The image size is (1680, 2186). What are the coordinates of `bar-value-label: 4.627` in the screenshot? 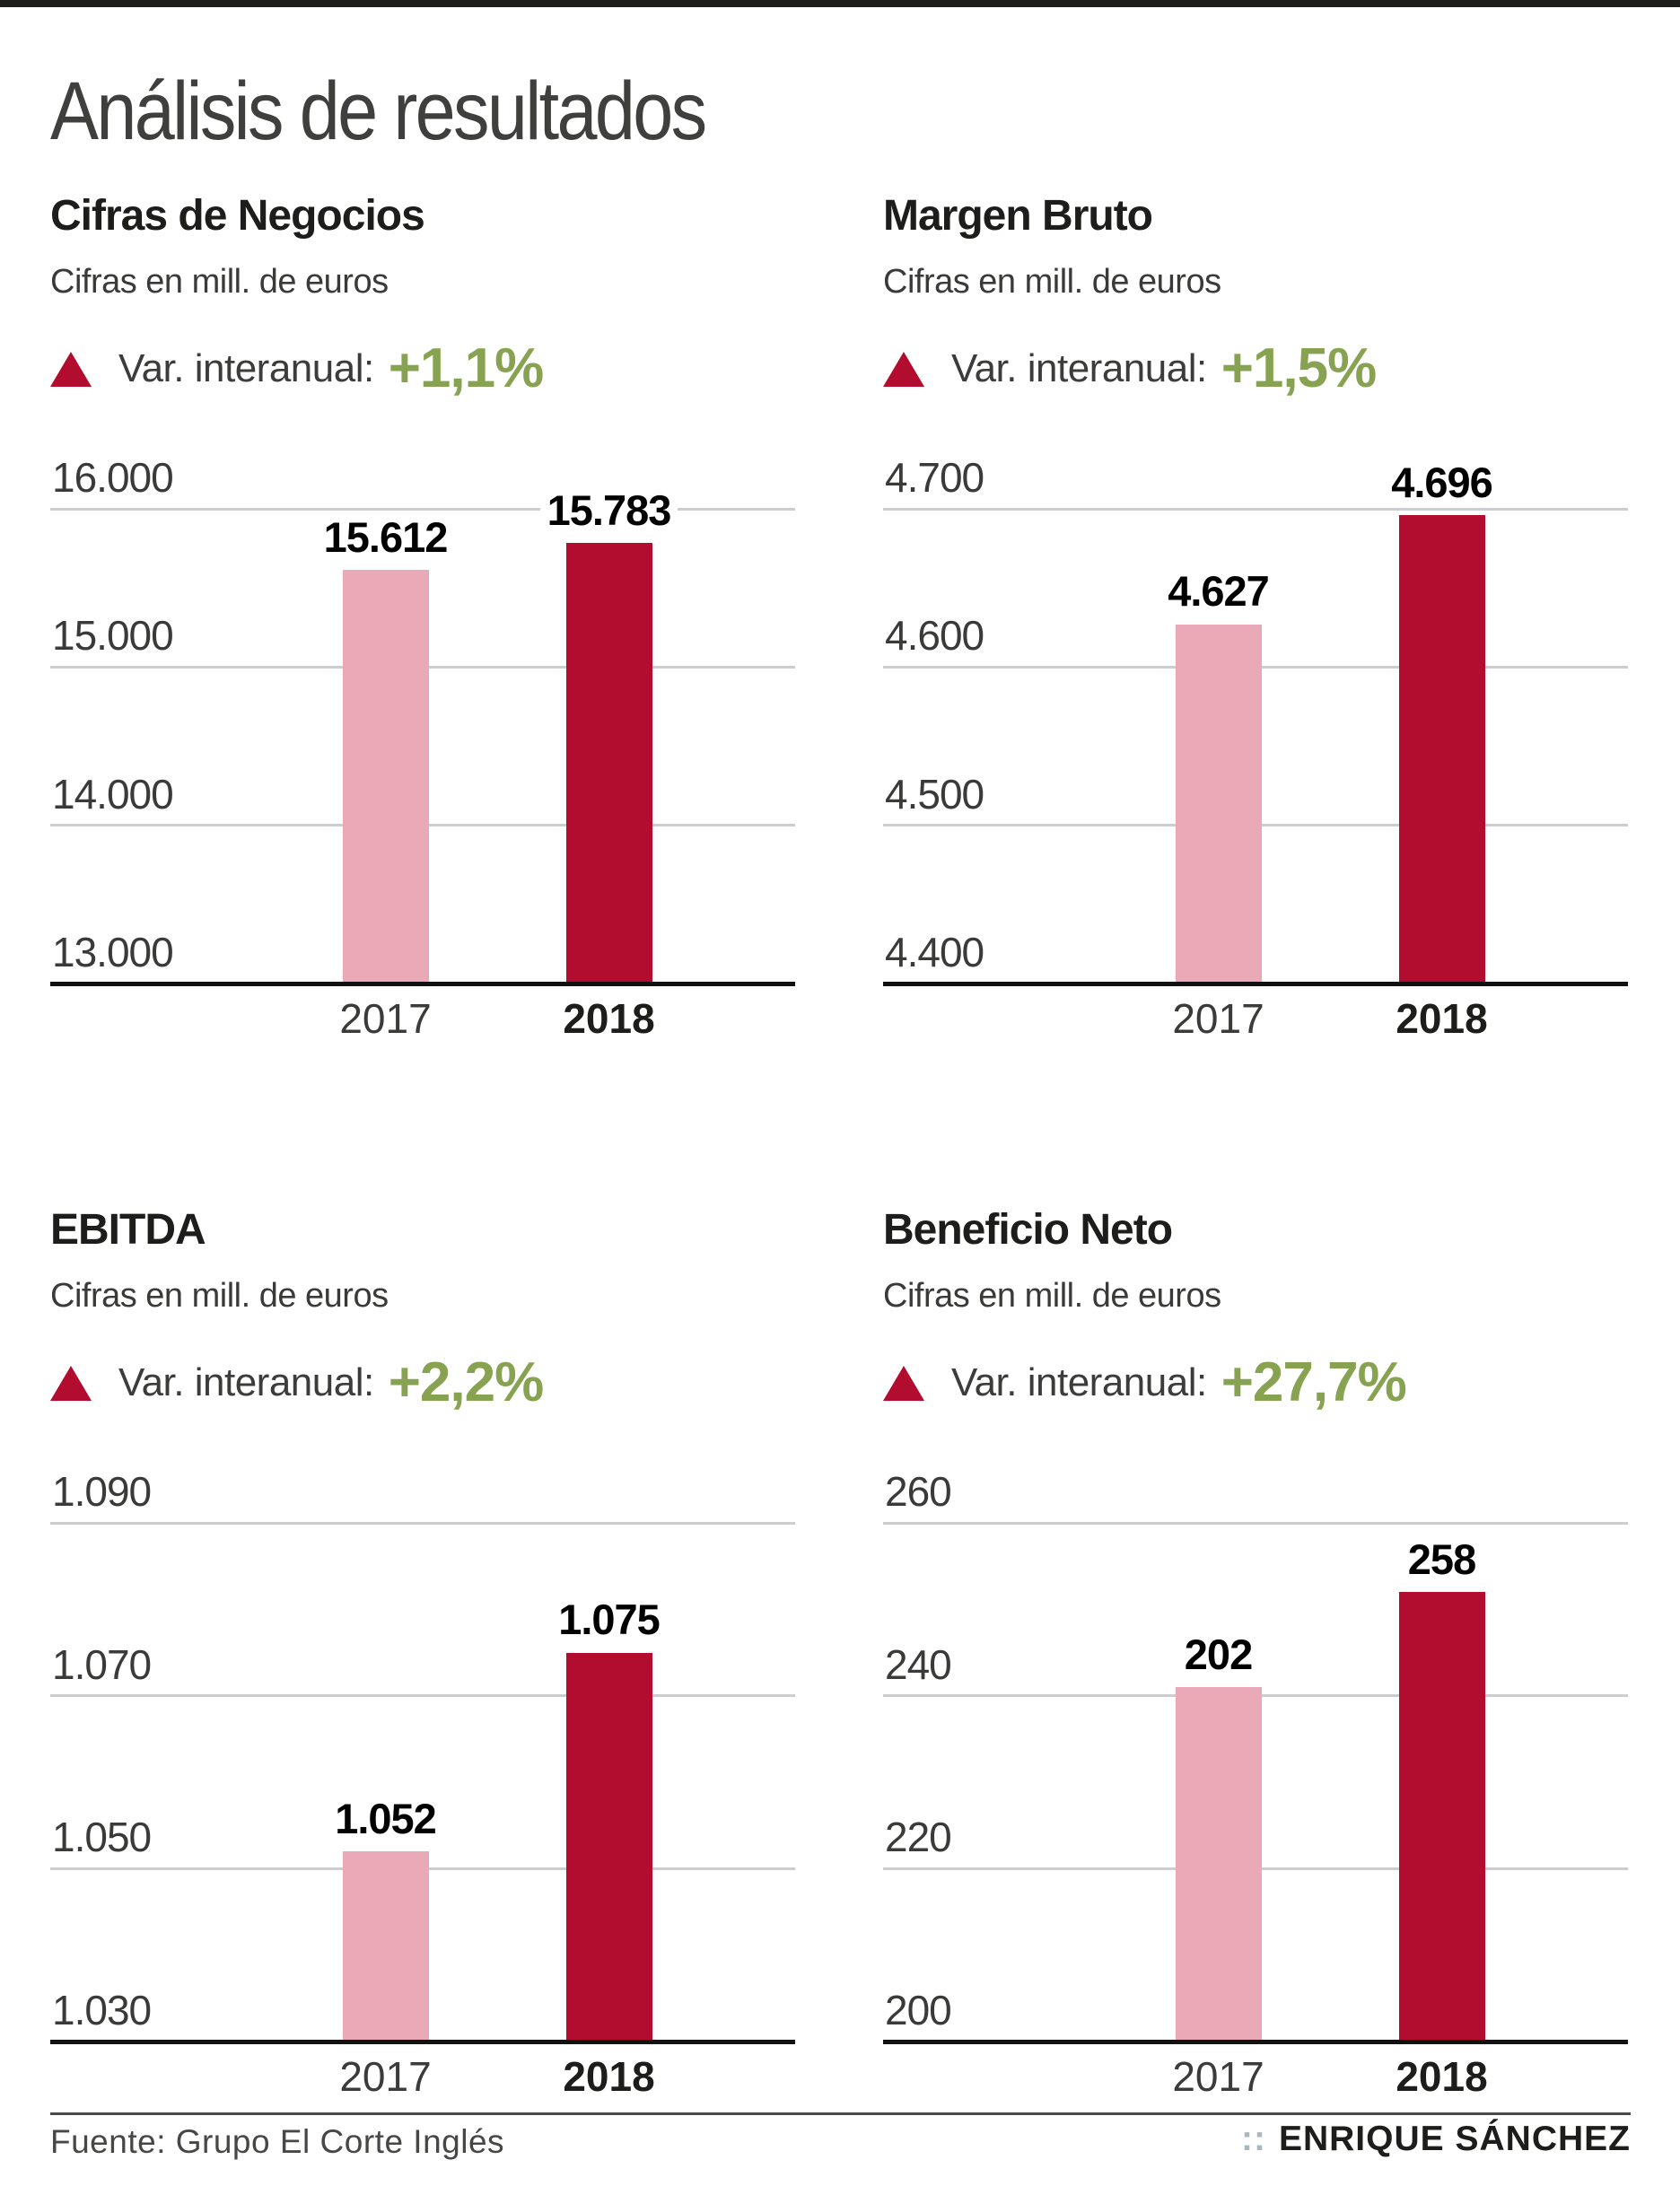 It's located at (1218, 591).